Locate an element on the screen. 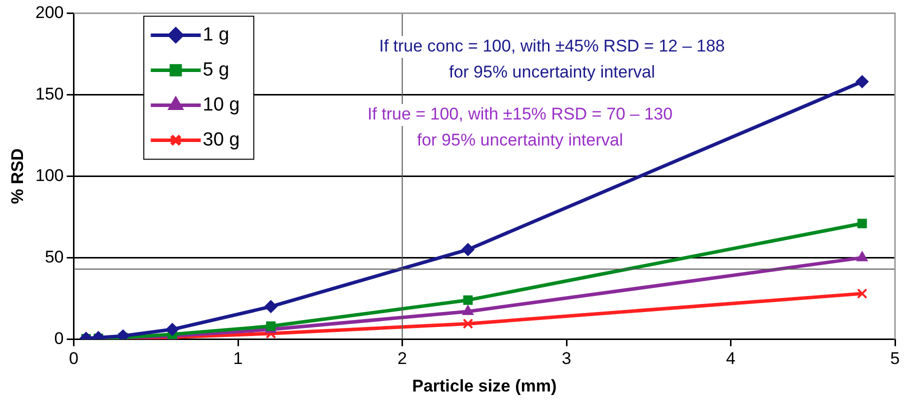  x-tick-label: 0 is located at coordinates (73, 358).